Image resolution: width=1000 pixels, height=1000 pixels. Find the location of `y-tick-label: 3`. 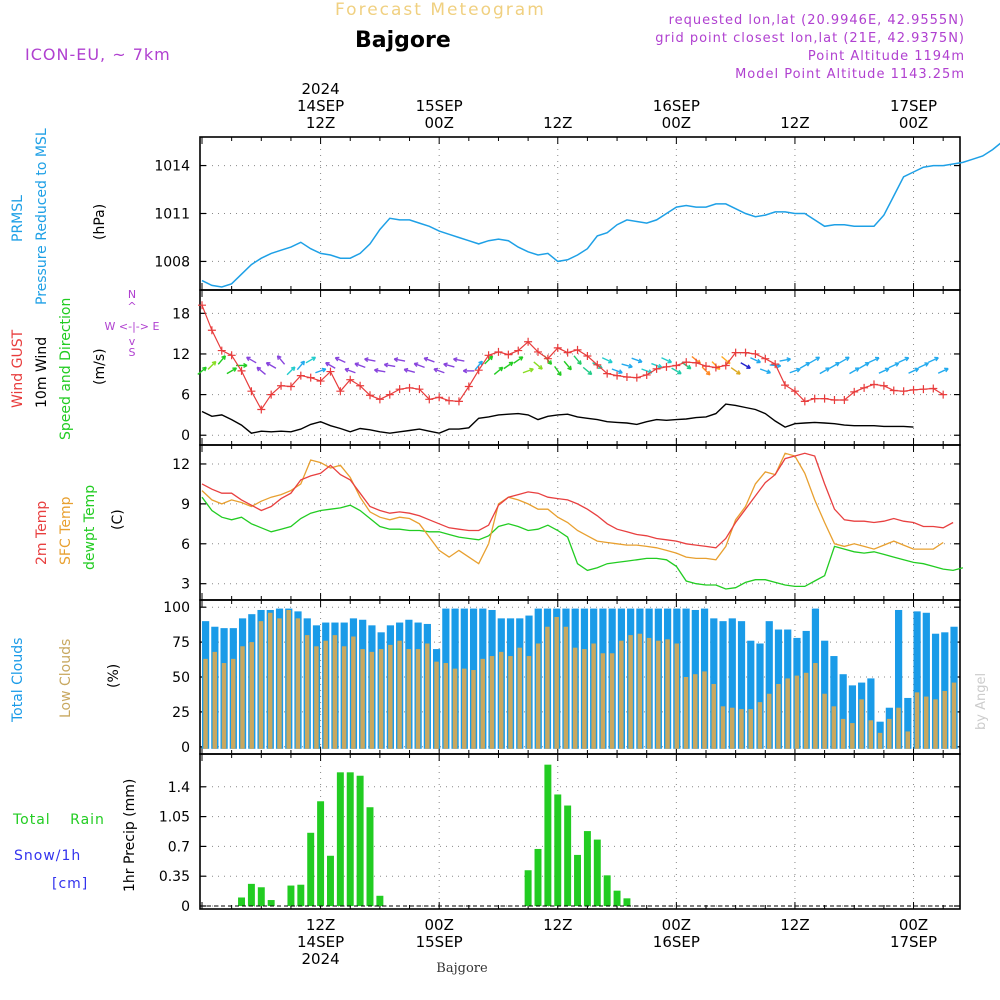

y-tick-label: 3 is located at coordinates (185, 585).